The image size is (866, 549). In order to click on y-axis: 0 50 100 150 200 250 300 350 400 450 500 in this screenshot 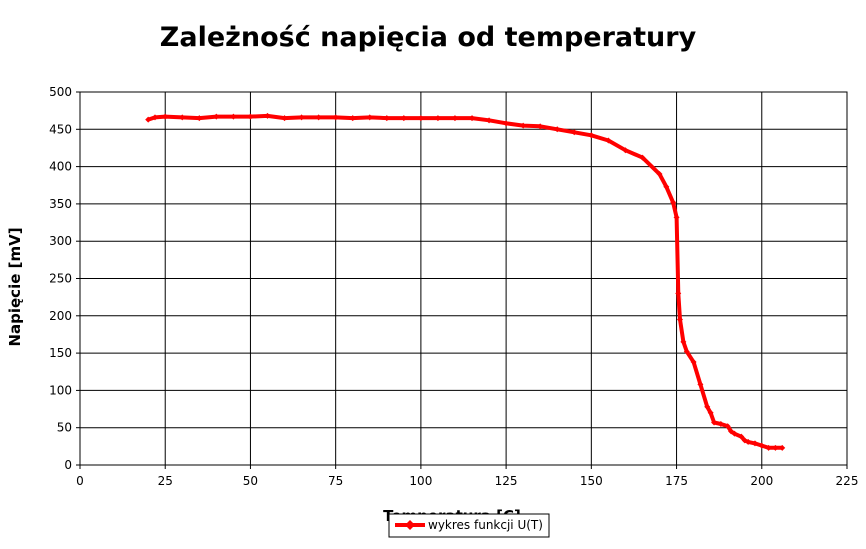, I will do `click(64, 278)`.